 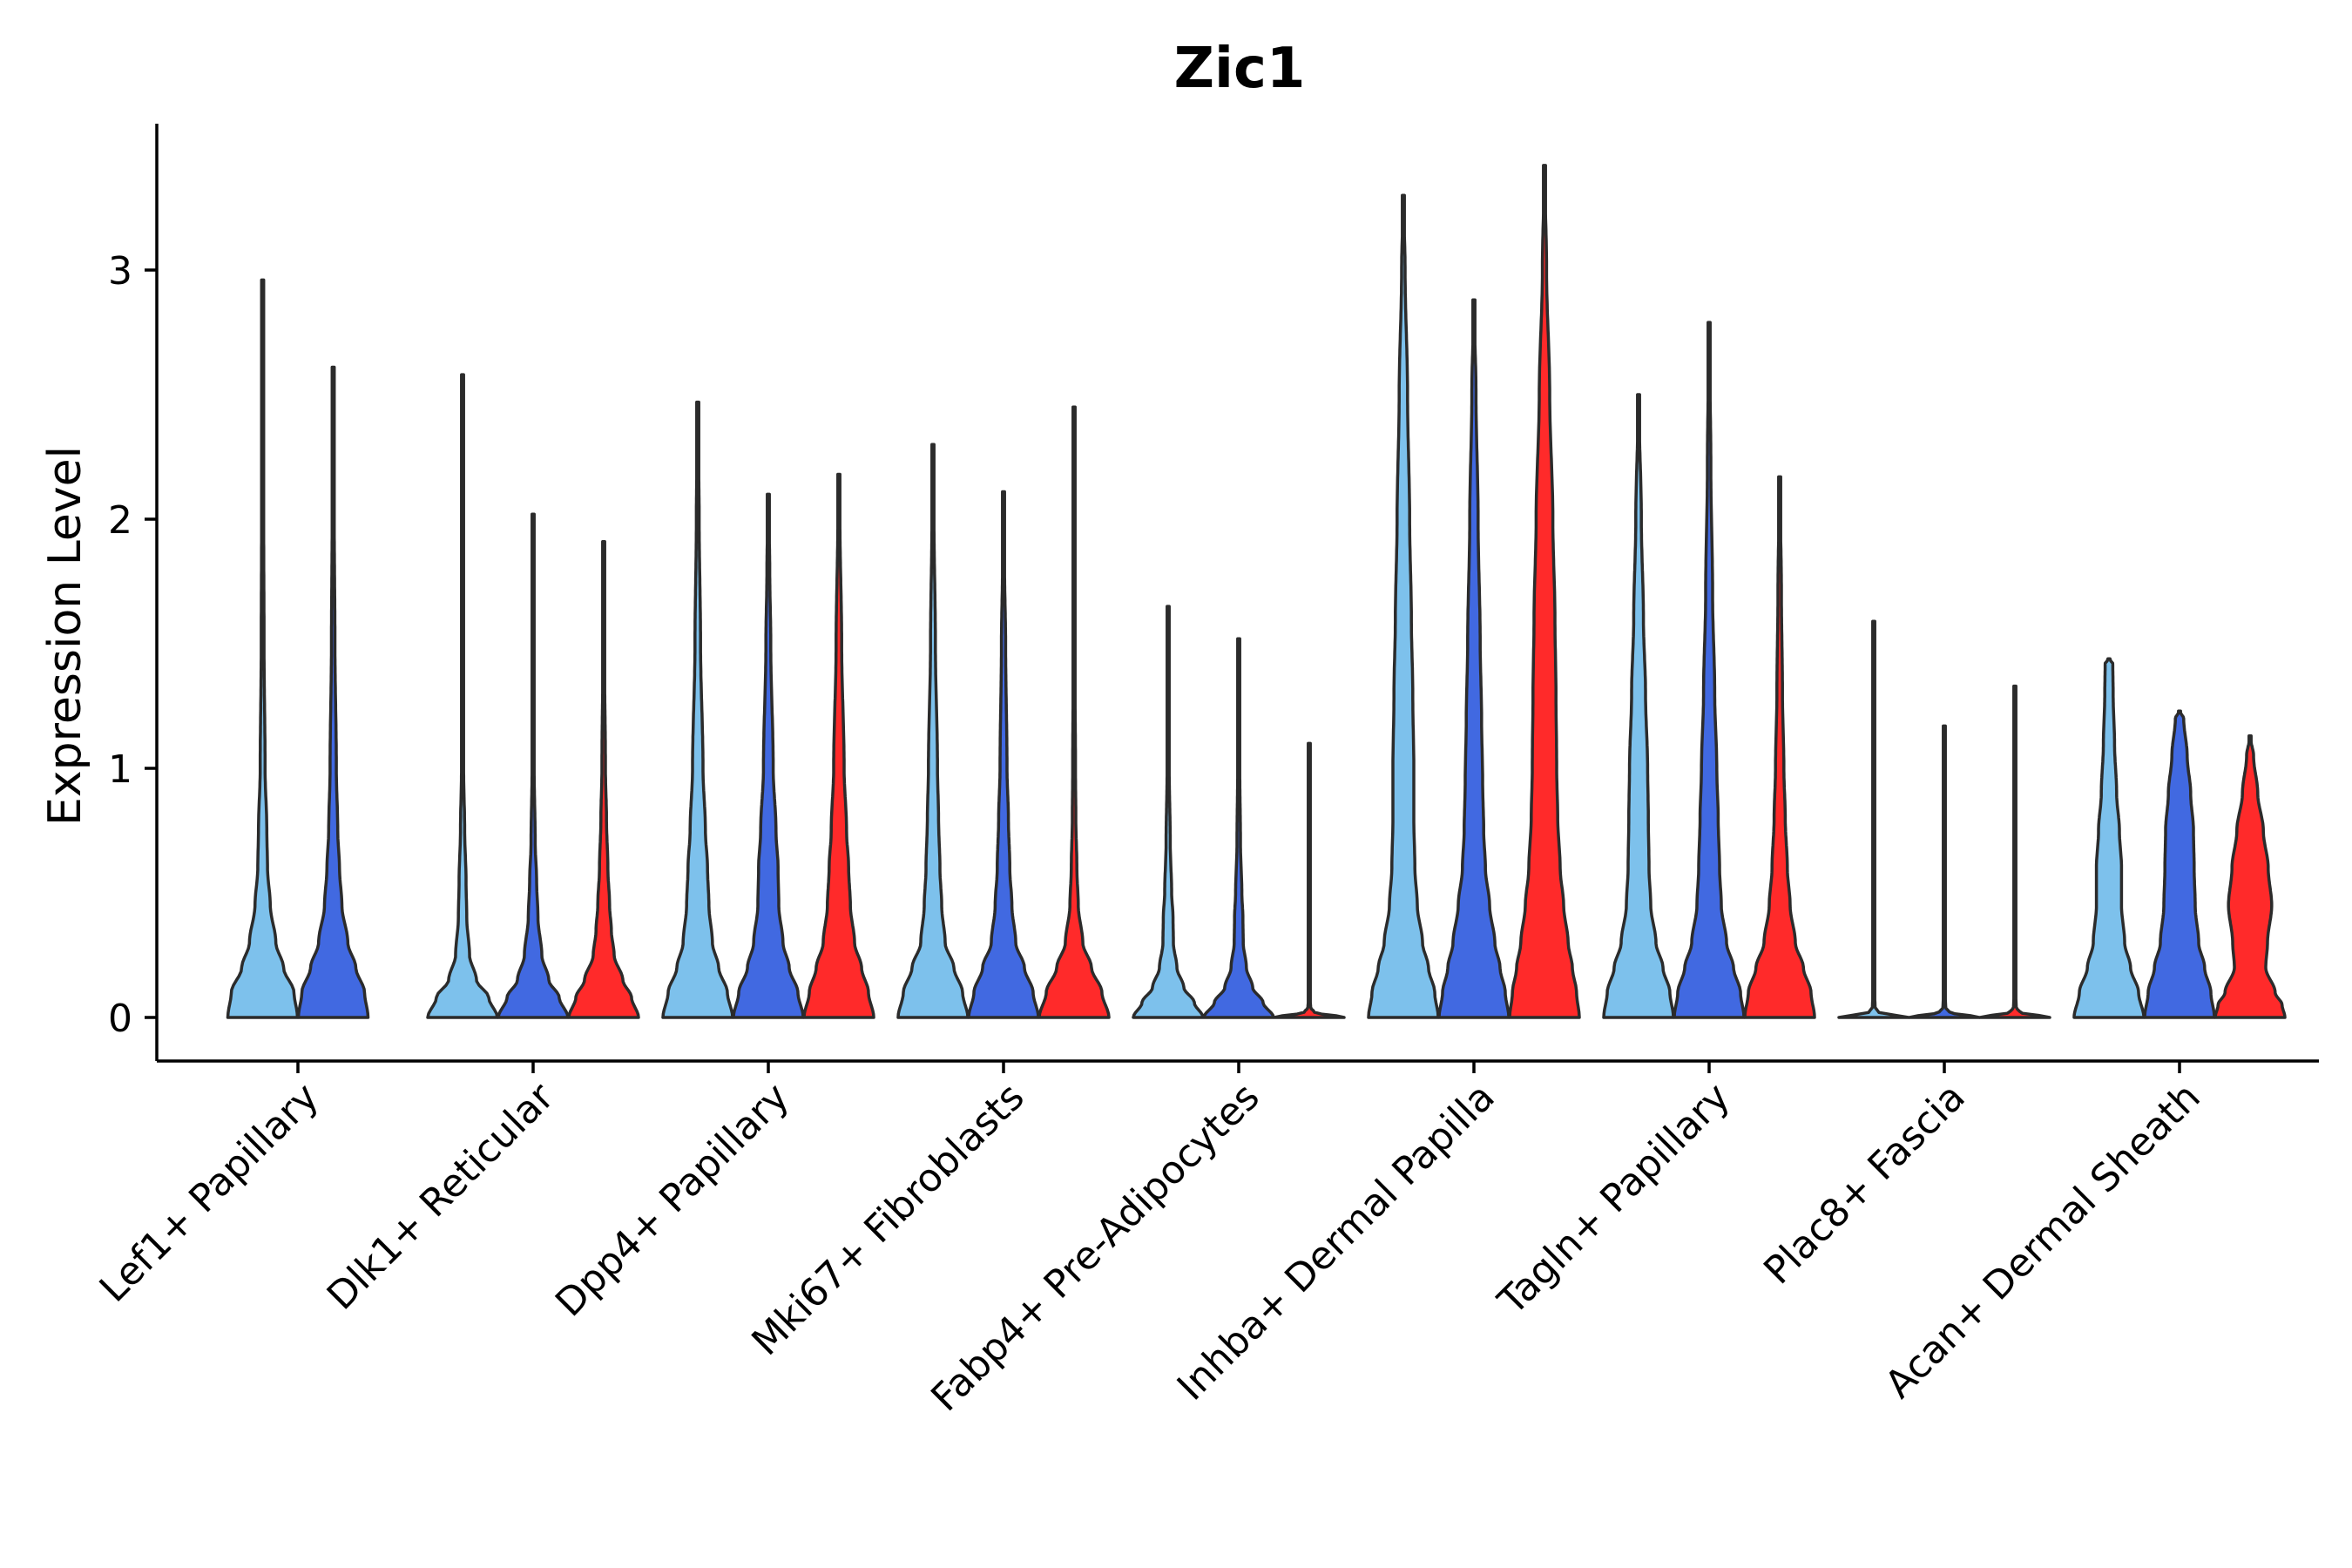 I want to click on x-tick-label: Plac8+ Fascia, so click(x=1865, y=1184).